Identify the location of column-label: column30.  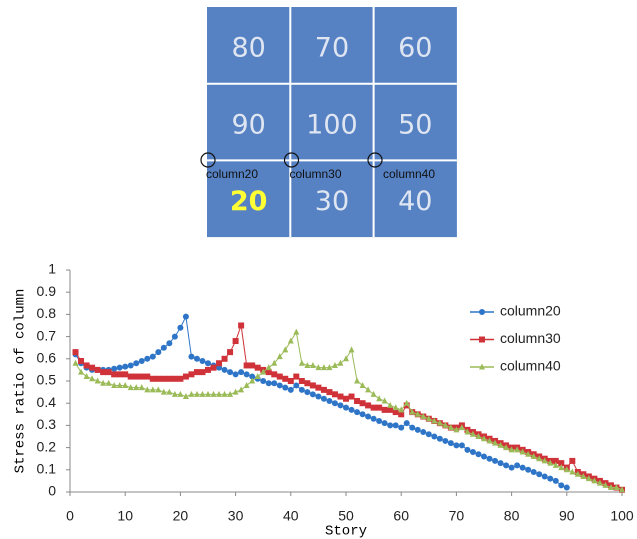
(315, 174).